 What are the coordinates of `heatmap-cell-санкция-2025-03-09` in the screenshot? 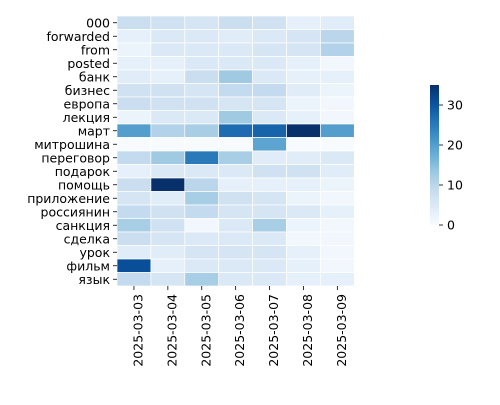 It's located at (337, 225).